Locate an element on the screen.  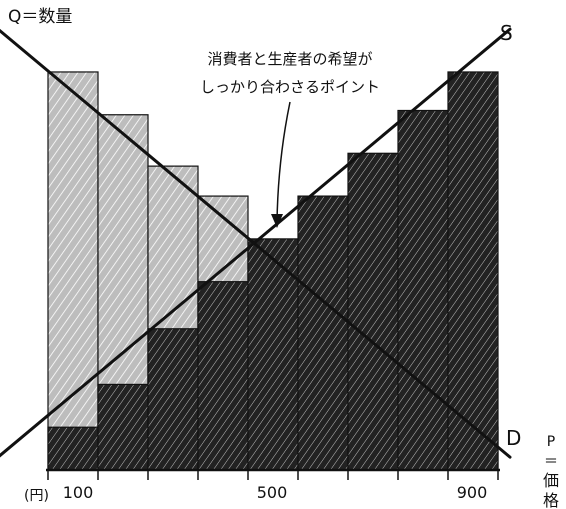
annotation-line-1: 消費者と生産者の希望が is located at coordinates (289, 59).